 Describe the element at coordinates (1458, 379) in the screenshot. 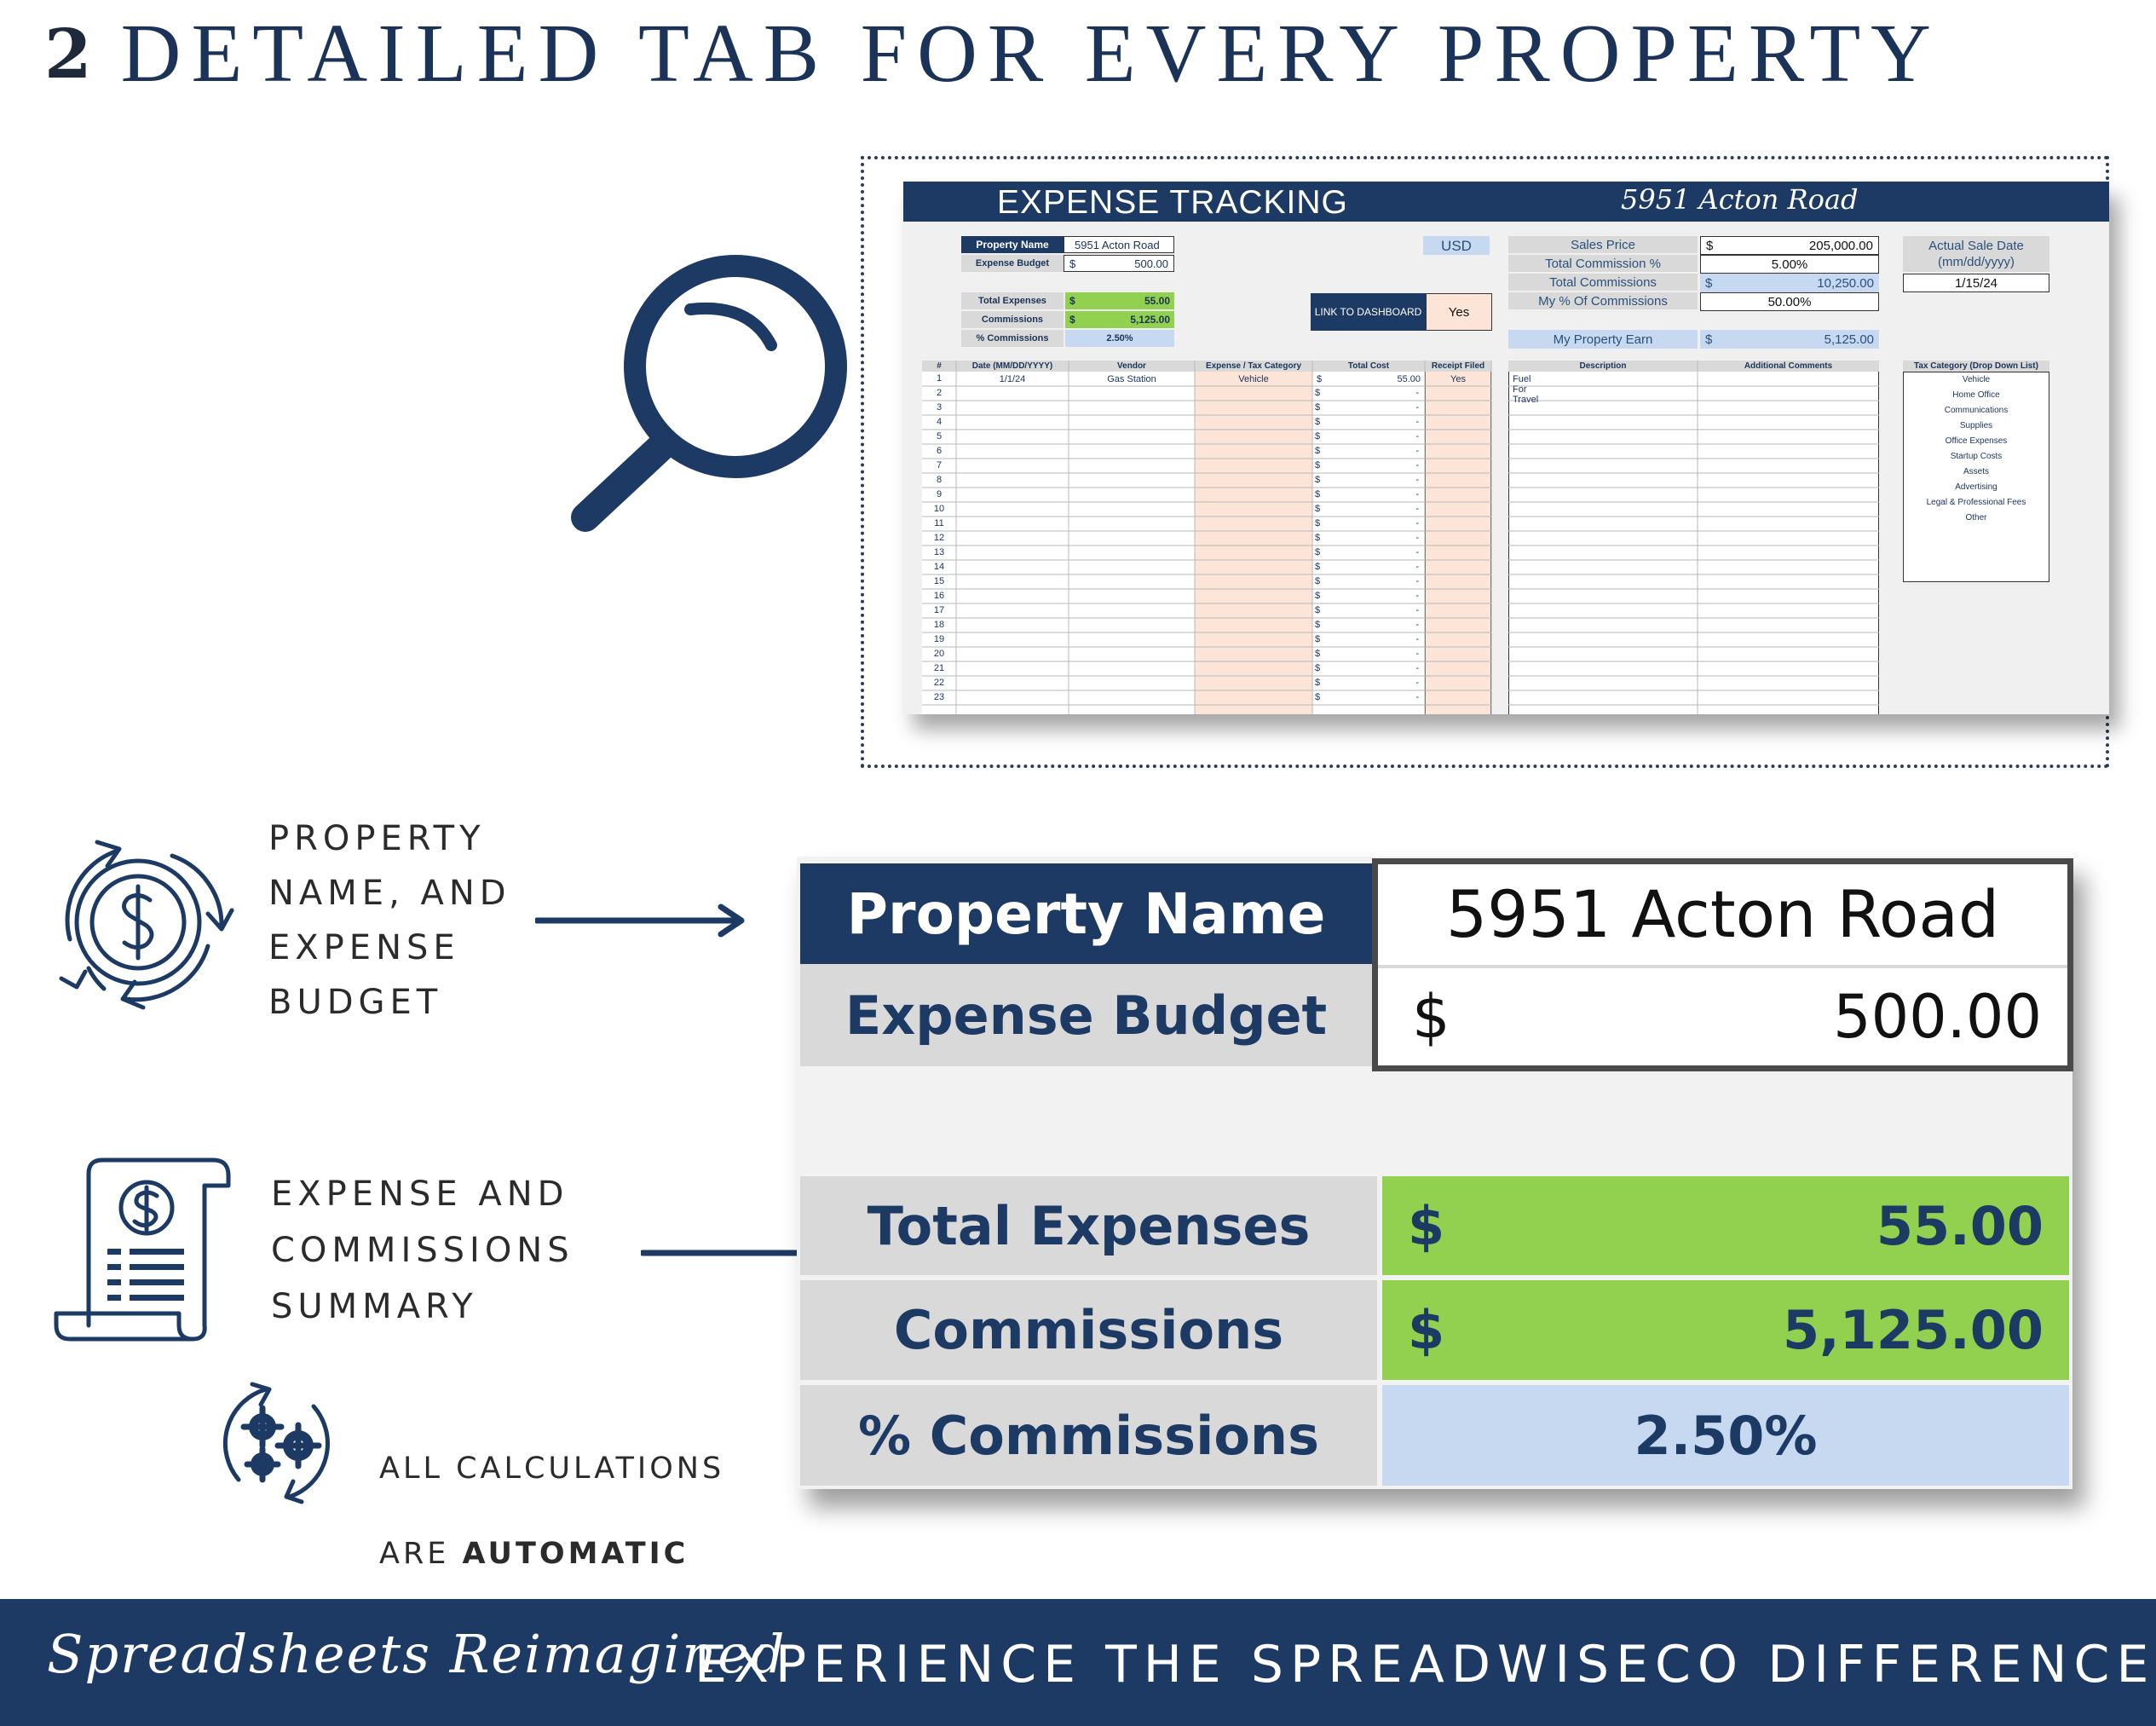

I see `row1-receipt: Yes` at that location.